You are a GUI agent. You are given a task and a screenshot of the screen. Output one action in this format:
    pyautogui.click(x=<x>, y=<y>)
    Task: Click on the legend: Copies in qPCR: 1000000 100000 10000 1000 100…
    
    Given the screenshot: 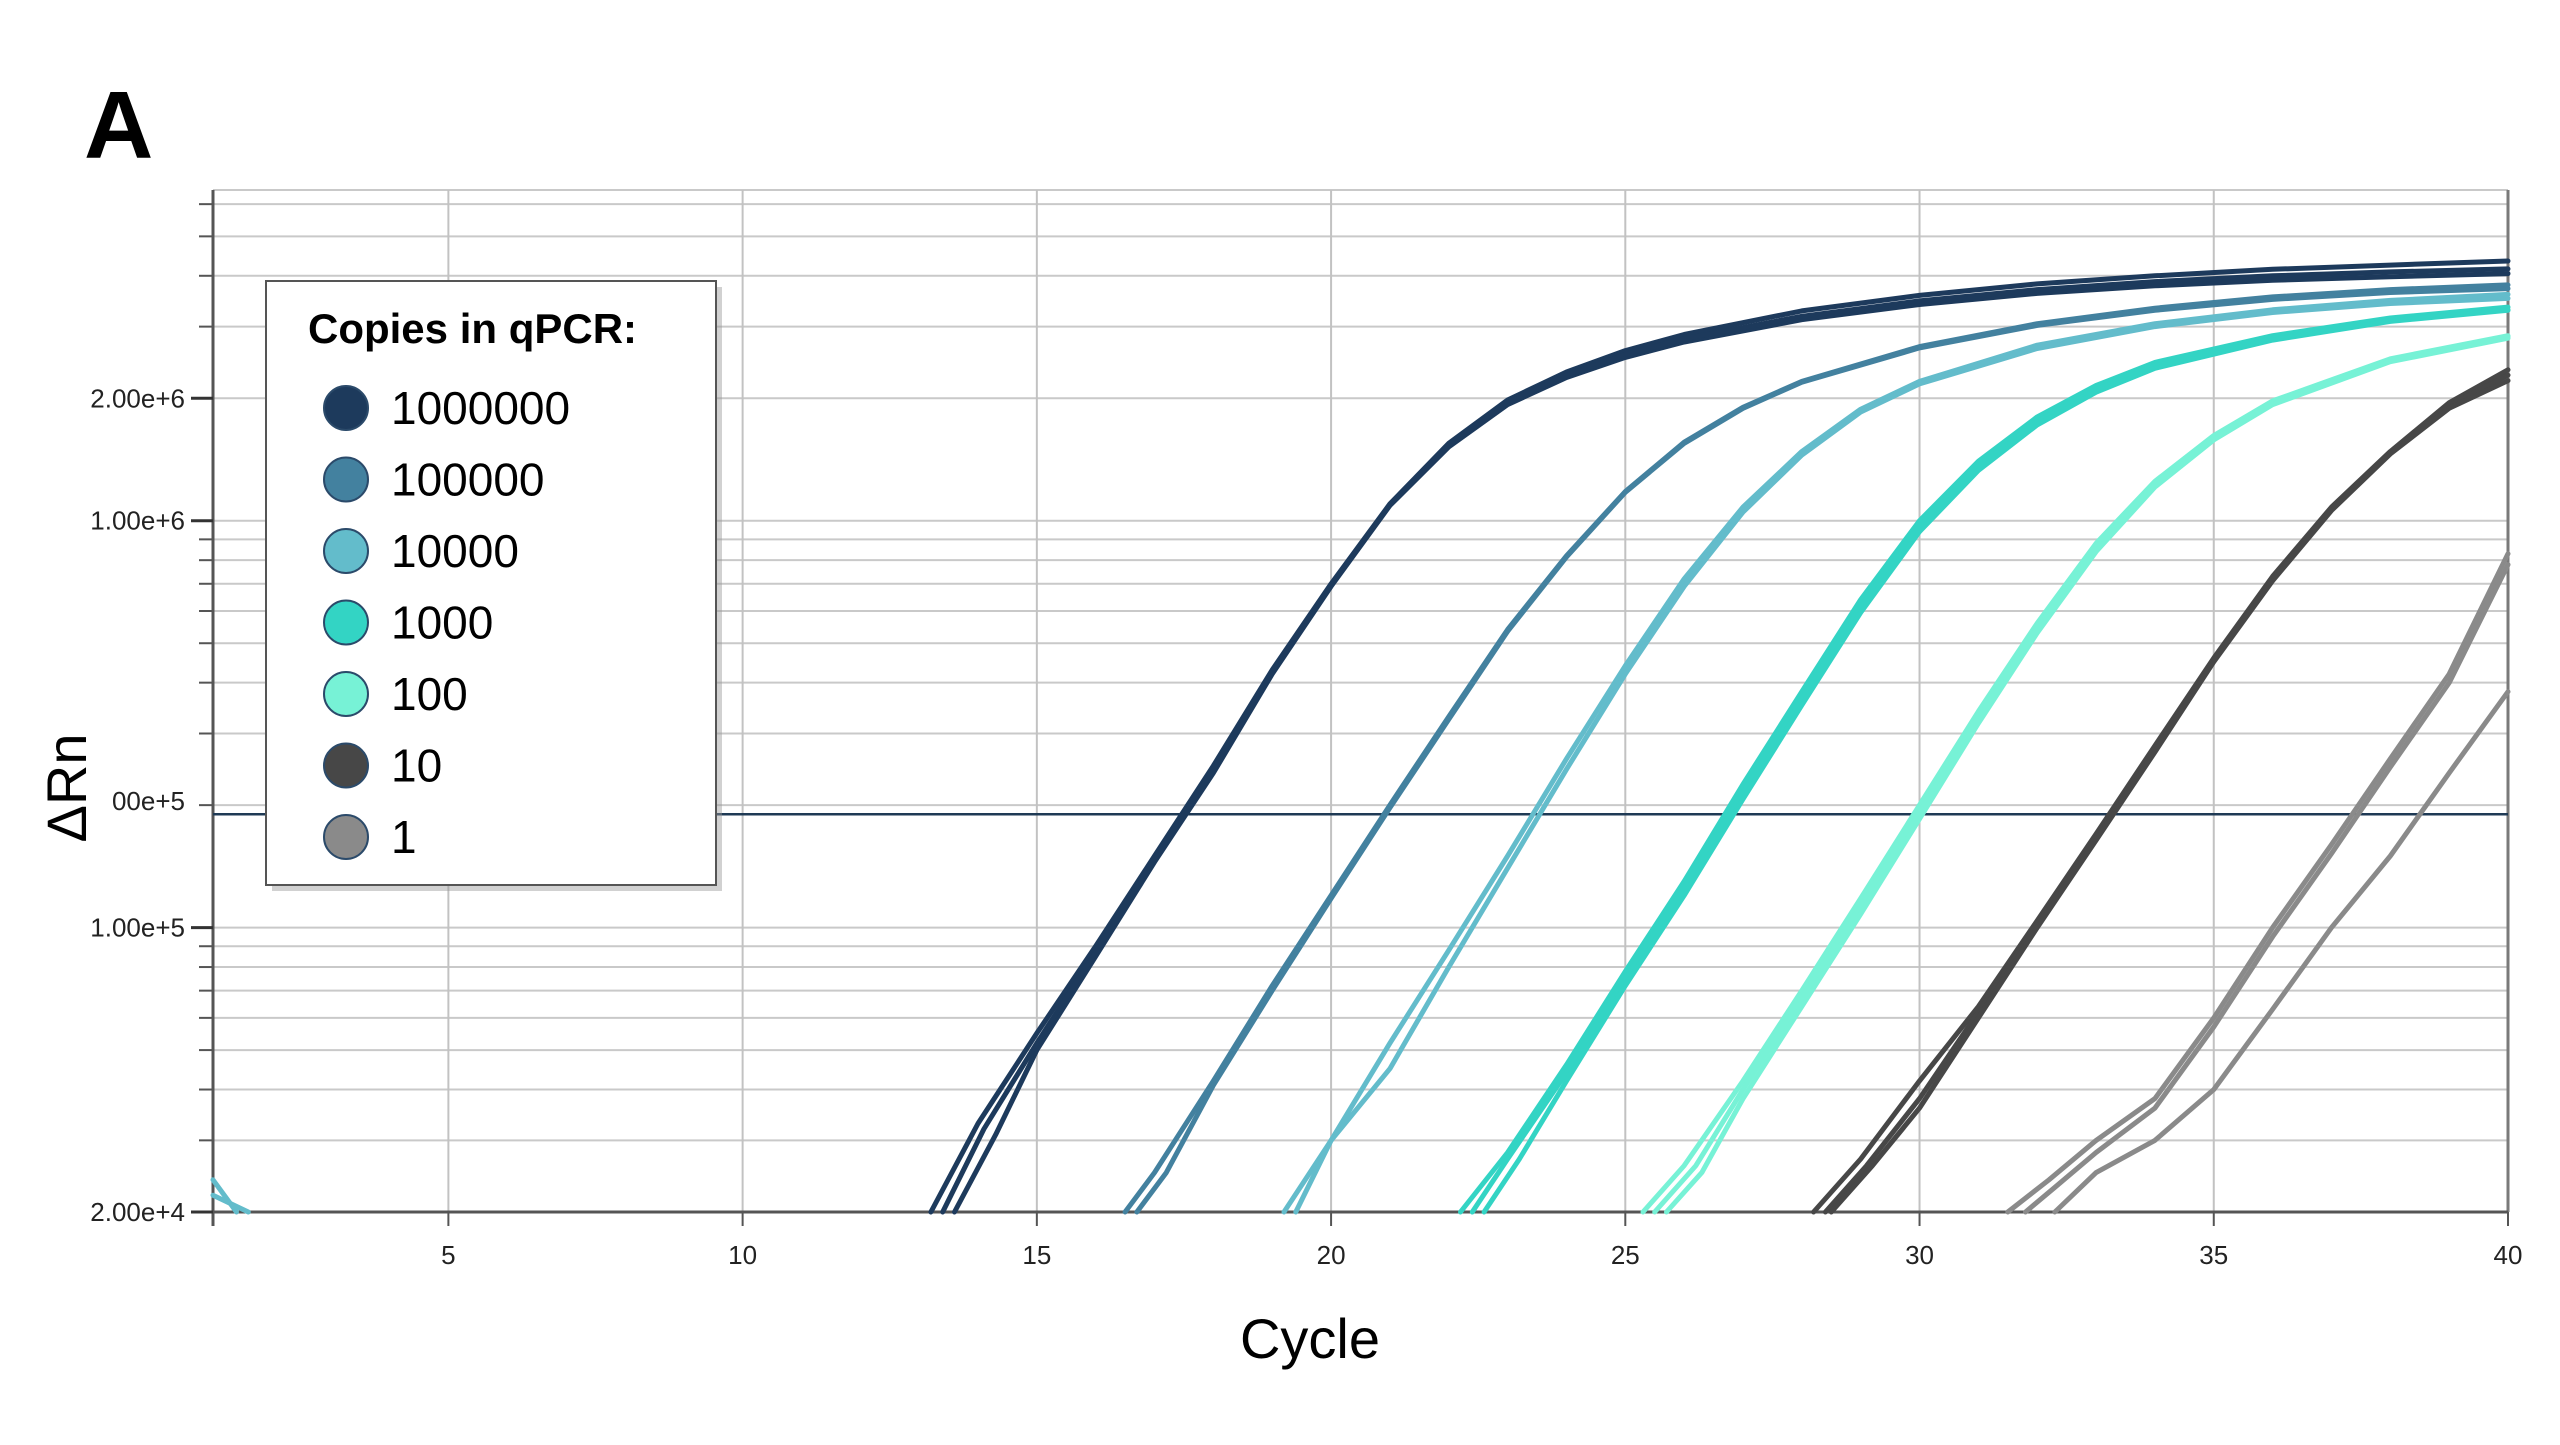 What is the action you would take?
    pyautogui.click(x=493, y=585)
    